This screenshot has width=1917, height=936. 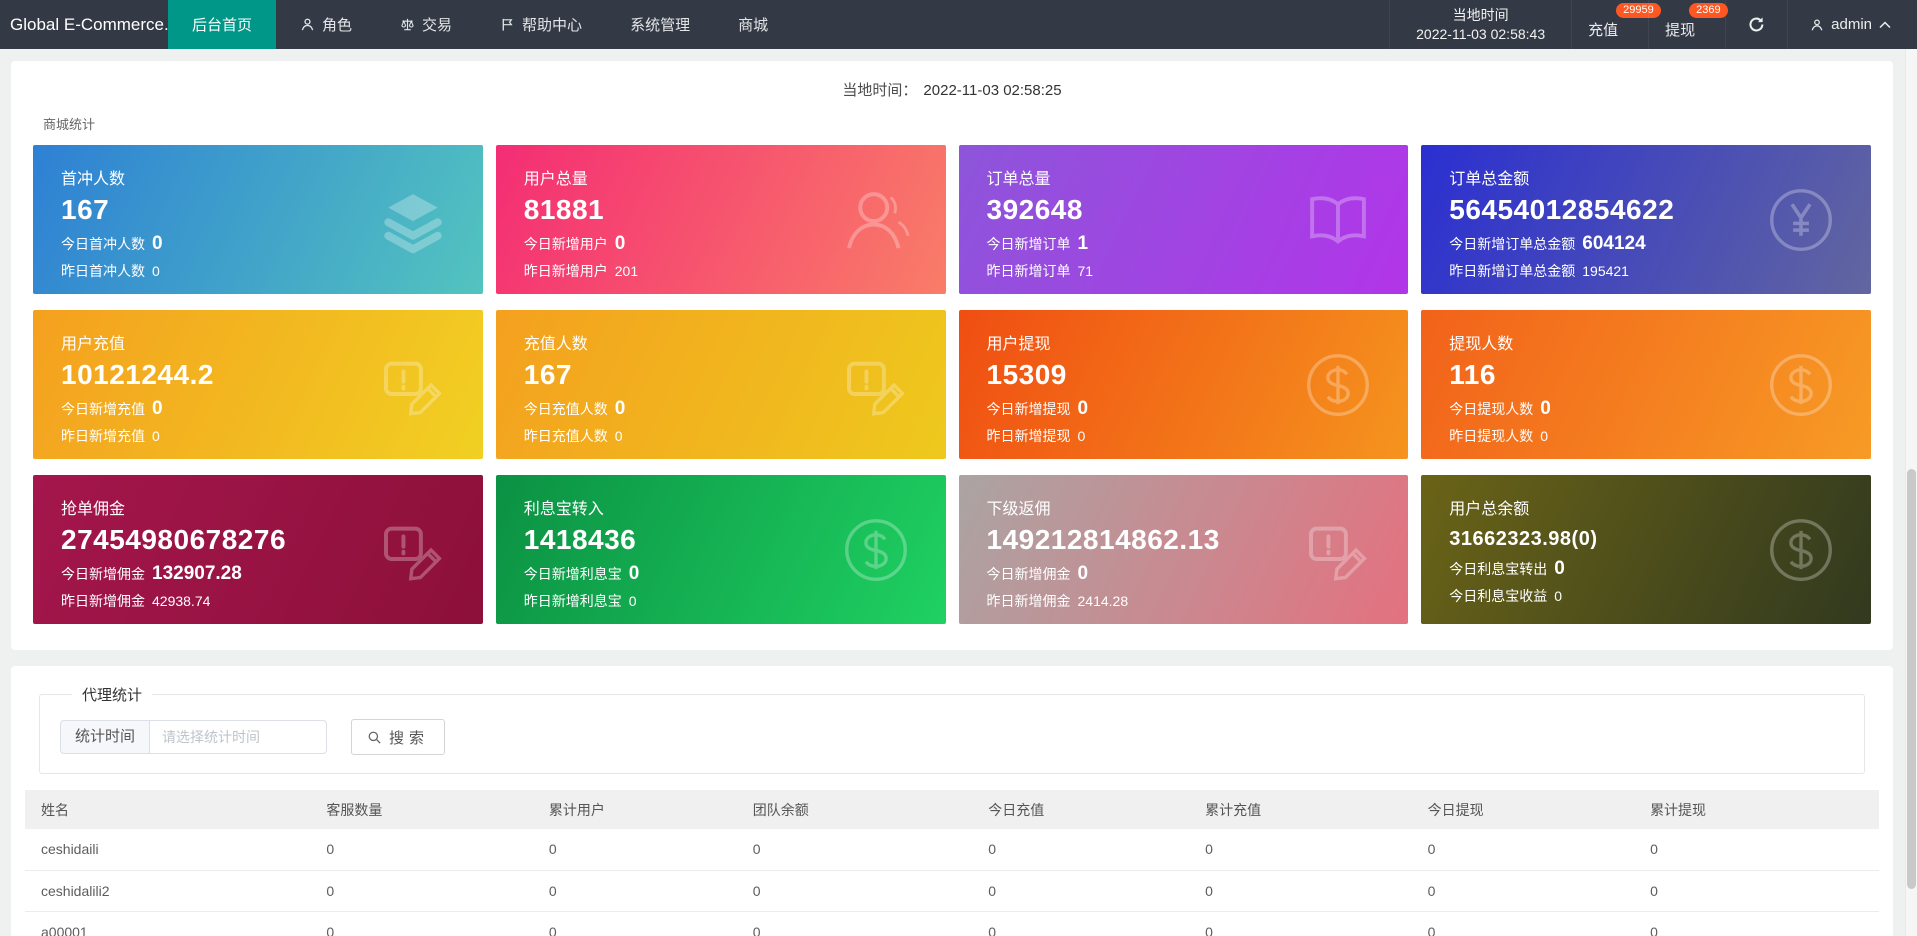 I want to click on stat-card-withdraw-count: 提现人数 116 今日提现人数 0 昨日提现人数 0, so click(x=1646, y=384).